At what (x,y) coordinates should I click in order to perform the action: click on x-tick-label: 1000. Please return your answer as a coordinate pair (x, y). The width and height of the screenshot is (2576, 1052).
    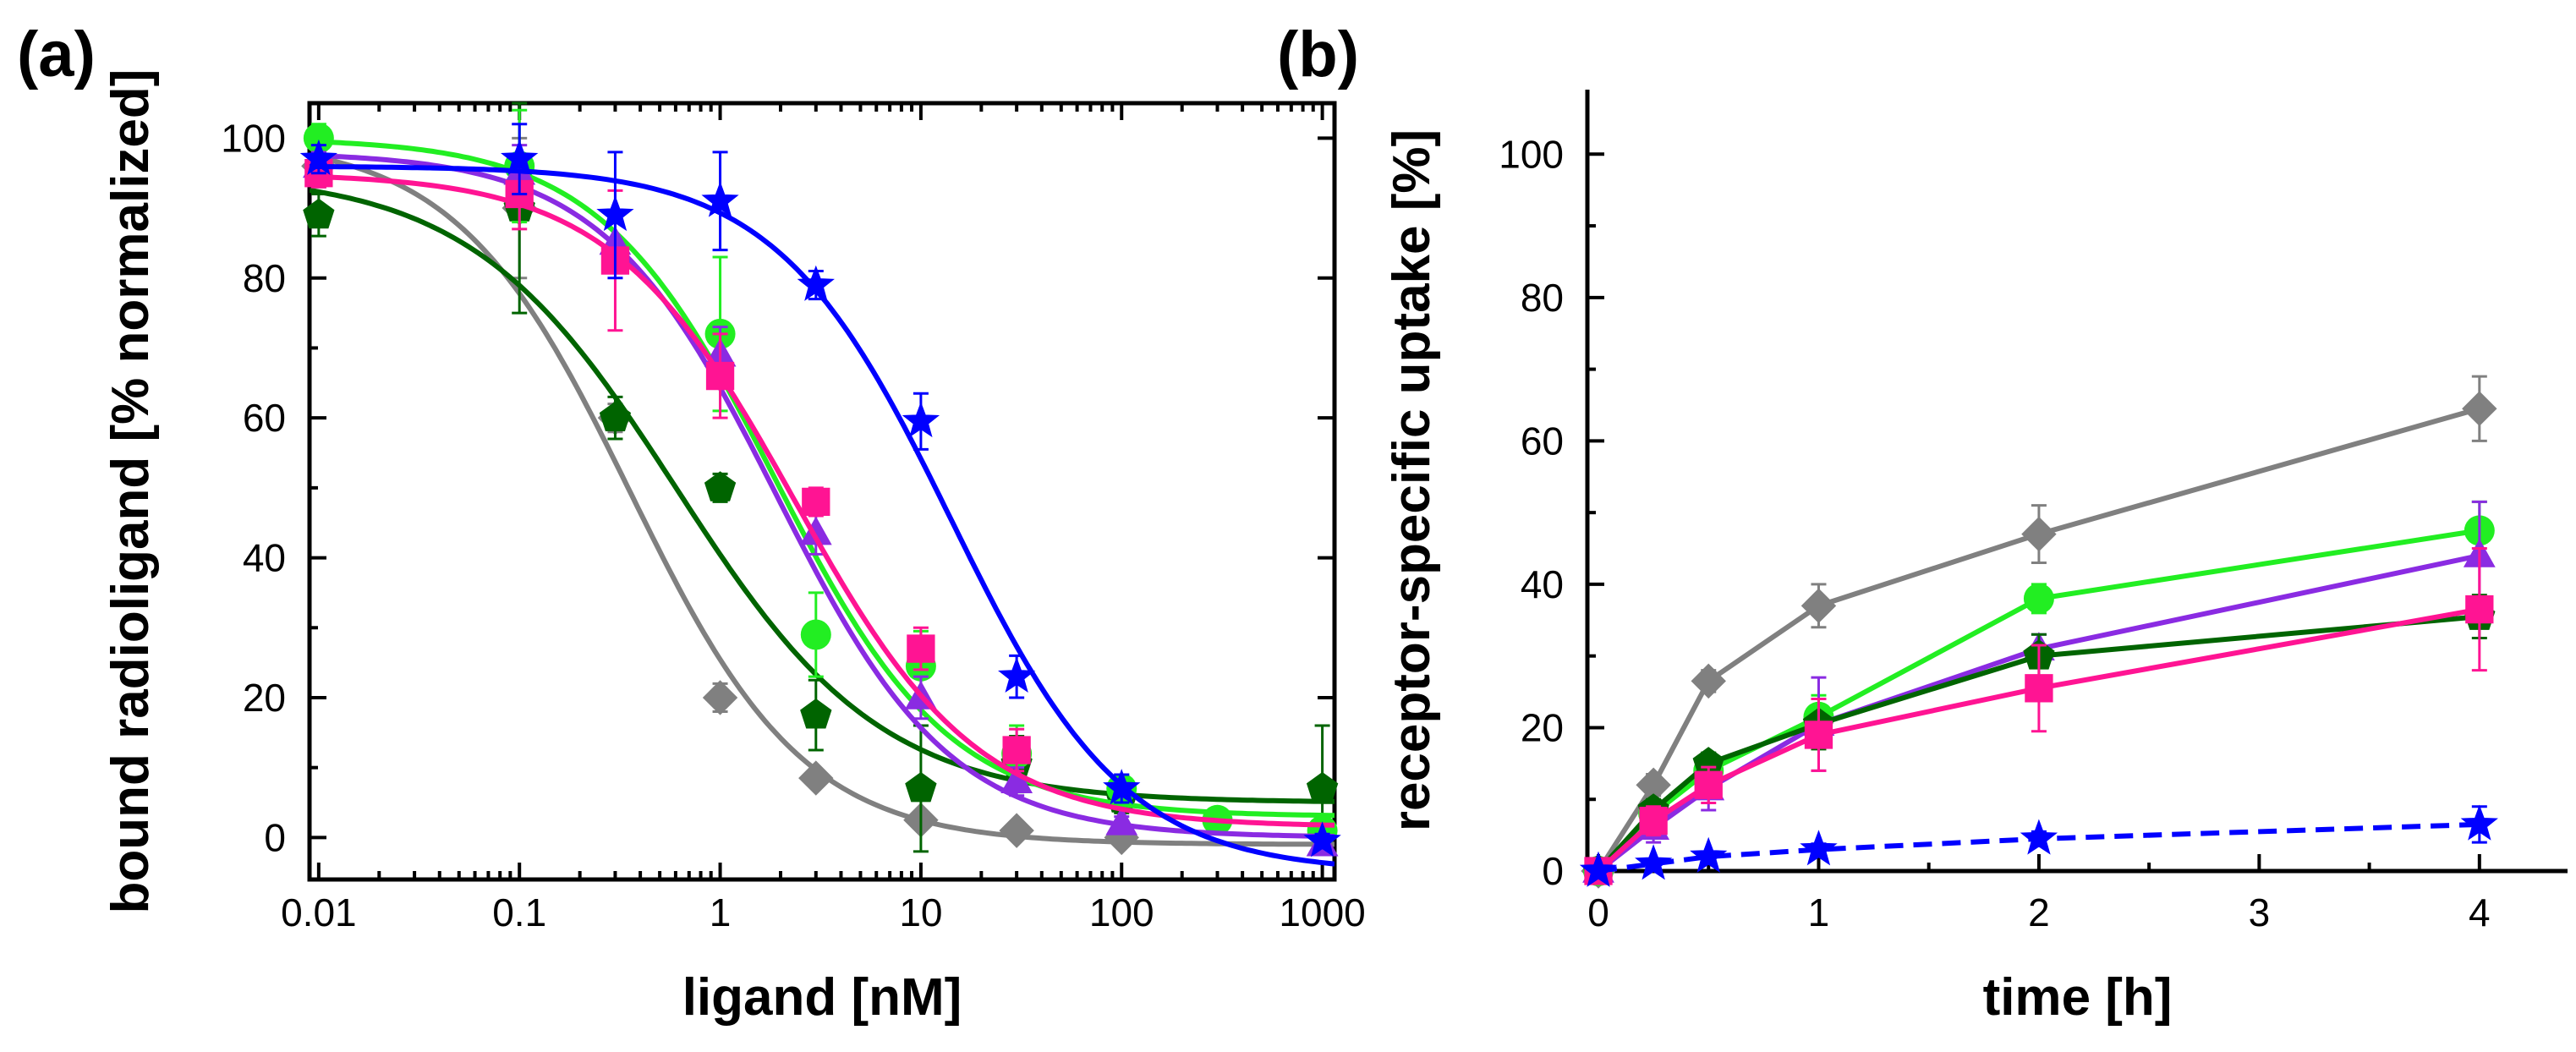
    Looking at the image, I should click on (1322, 912).